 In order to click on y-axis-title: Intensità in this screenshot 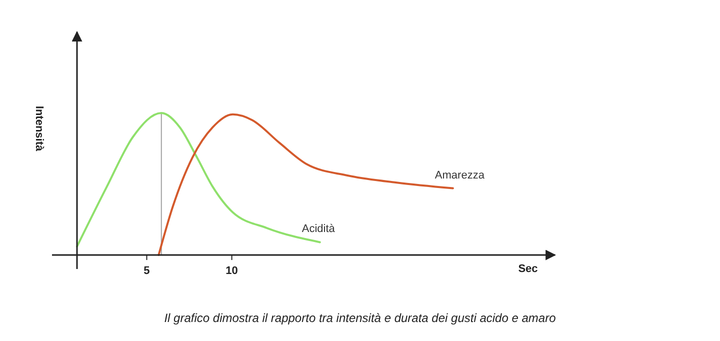, I will do `click(39, 129)`.